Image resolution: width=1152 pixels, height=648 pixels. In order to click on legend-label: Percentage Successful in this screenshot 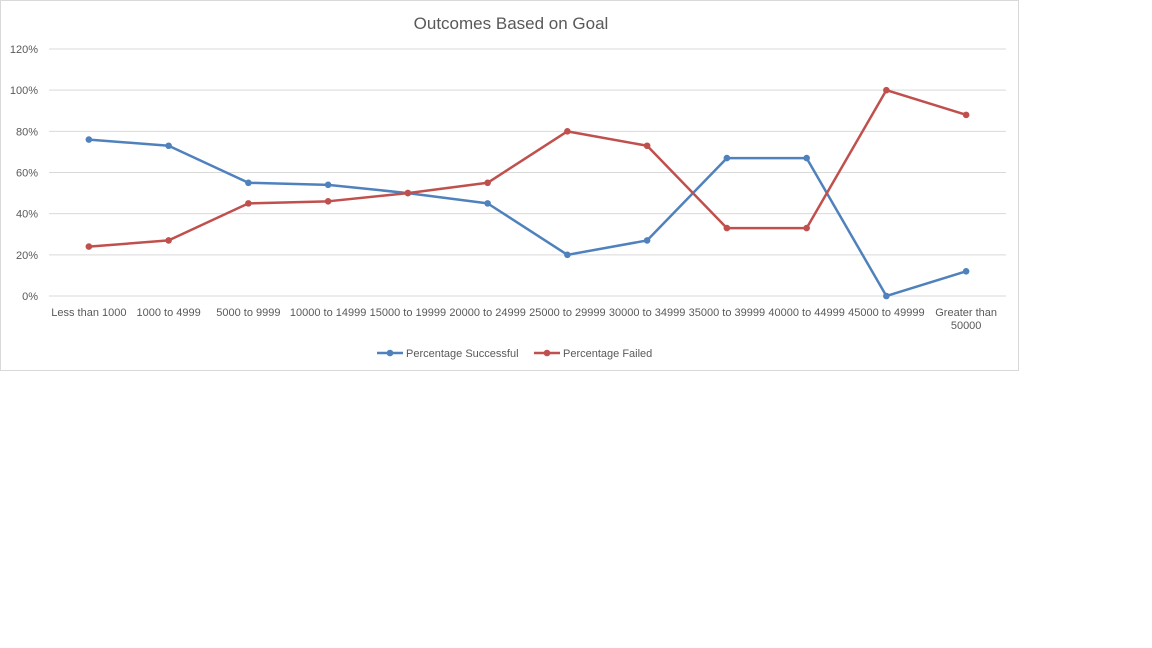, I will do `click(462, 354)`.